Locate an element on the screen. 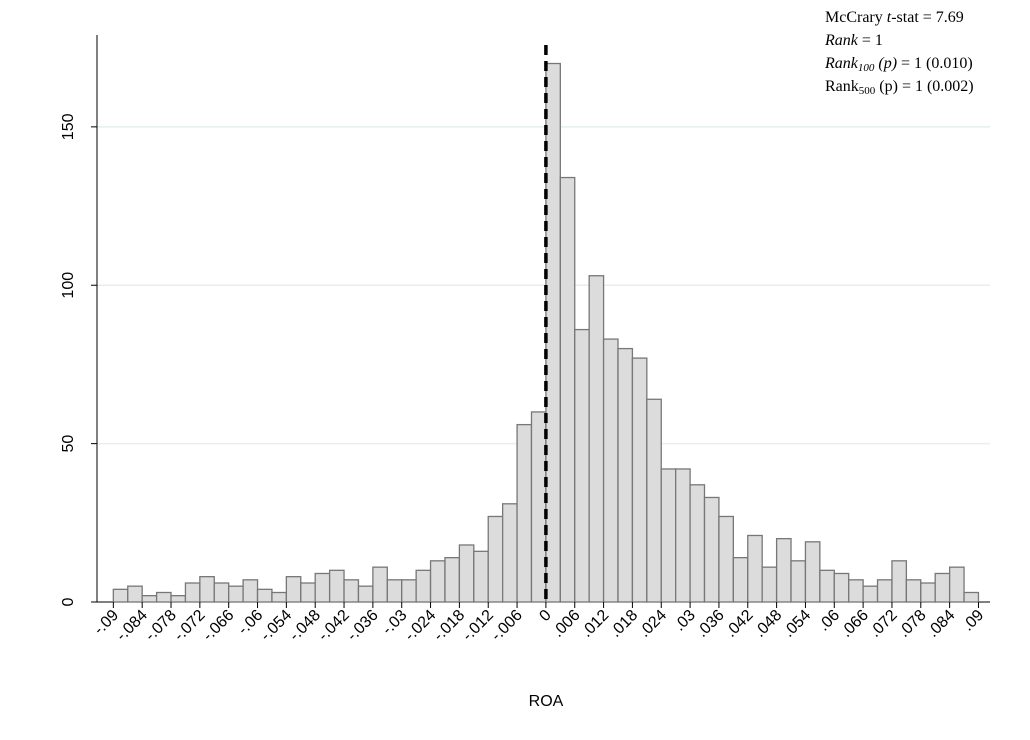 Image resolution: width=1030 pixels, height=740 pixels. annotation-line: Rank500 (p) = 1 (0.002) is located at coordinates (899, 87).